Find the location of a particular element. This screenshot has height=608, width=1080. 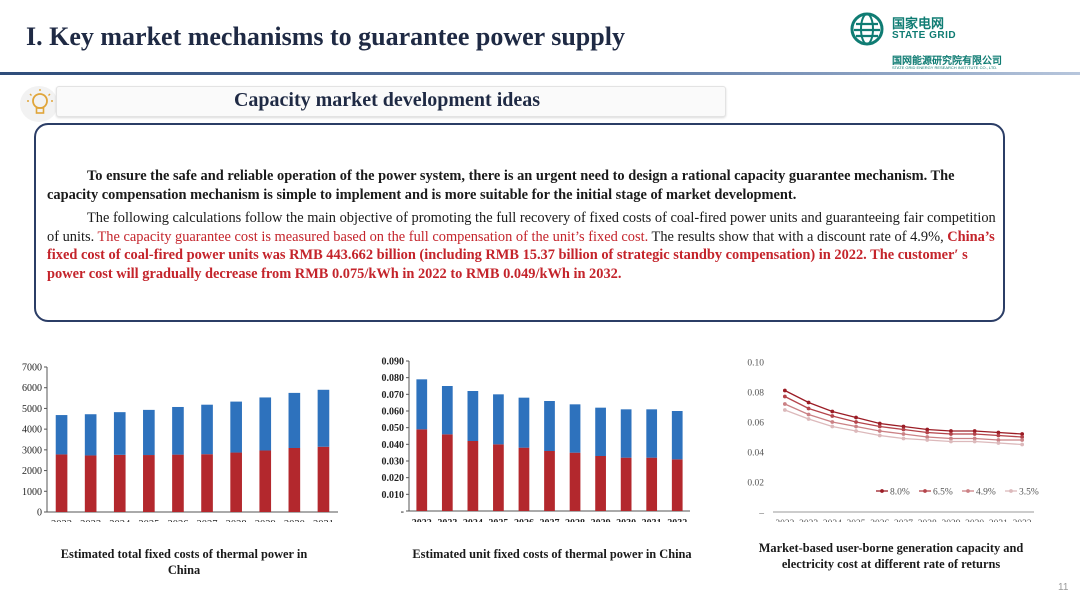

chart2-y-tick-label: 0.010 is located at coordinates (393, 495).